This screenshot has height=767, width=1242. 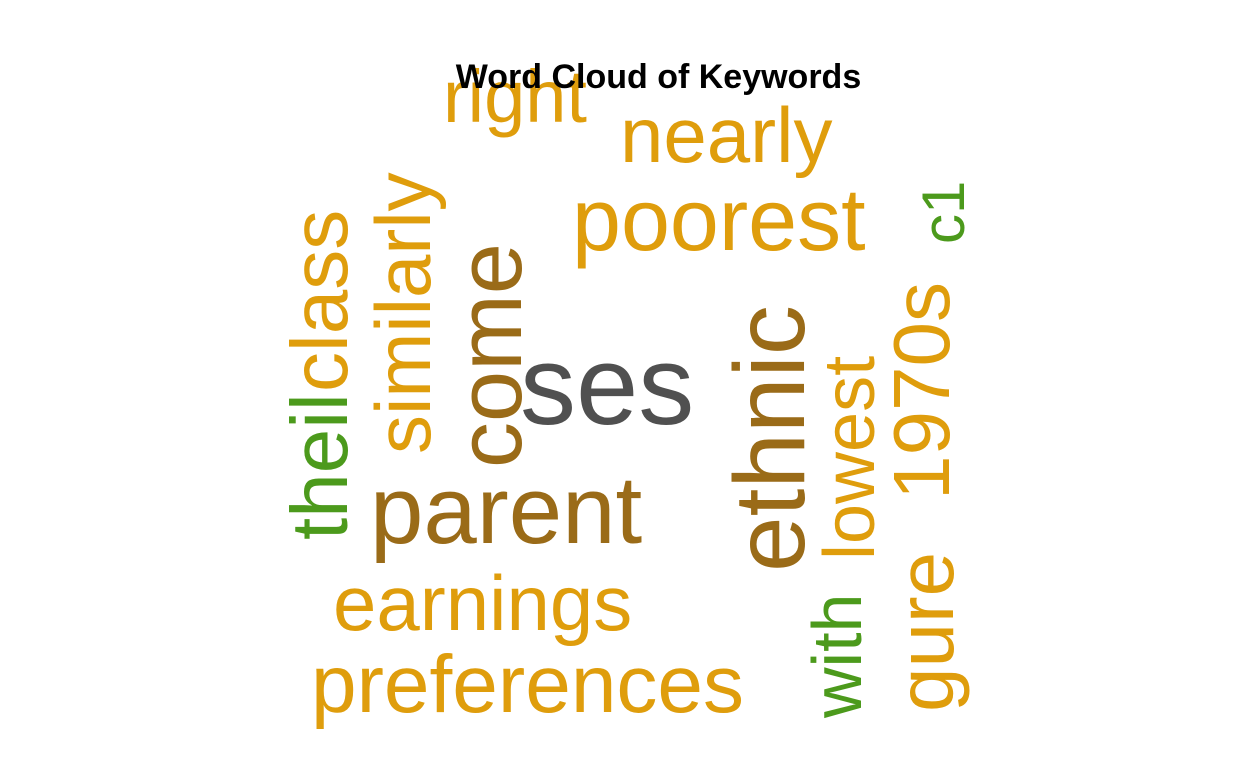 I want to click on word-1970s: 1970s, so click(x=921, y=391).